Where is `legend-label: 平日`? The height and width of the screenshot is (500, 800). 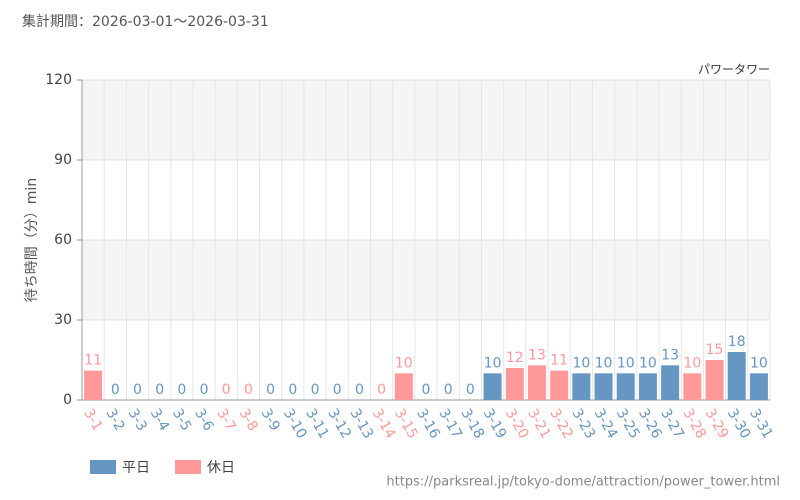 legend-label: 平日 is located at coordinates (136, 468).